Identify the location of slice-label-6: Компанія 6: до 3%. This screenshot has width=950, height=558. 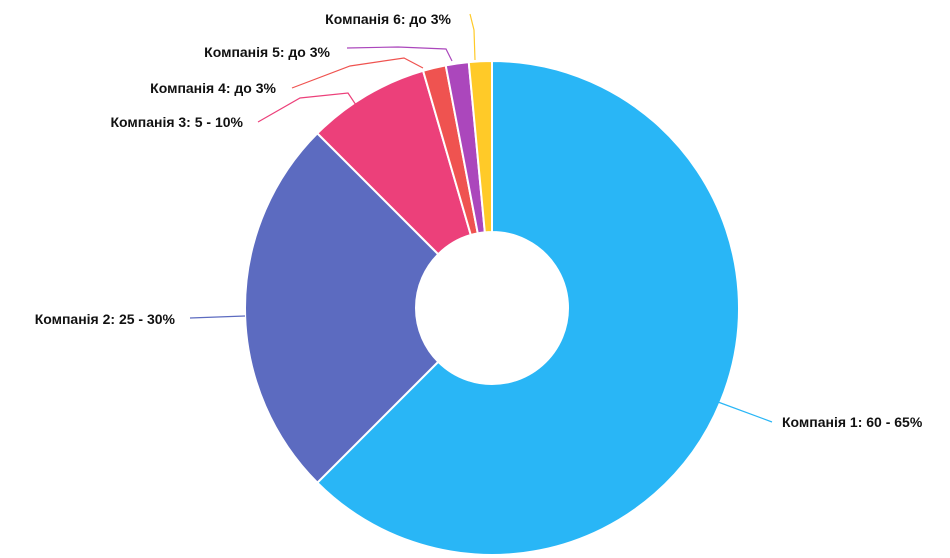
(388, 19).